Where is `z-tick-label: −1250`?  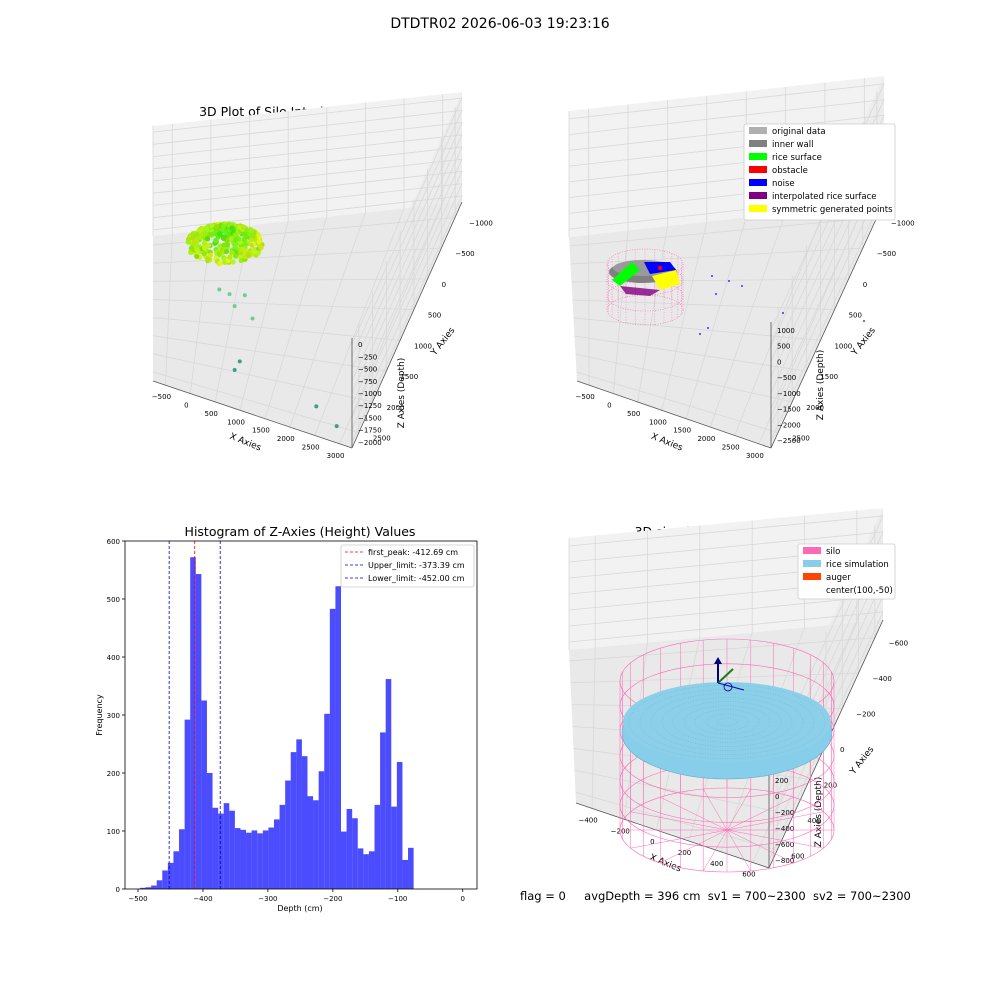
z-tick-label: −1250 is located at coordinates (370, 406).